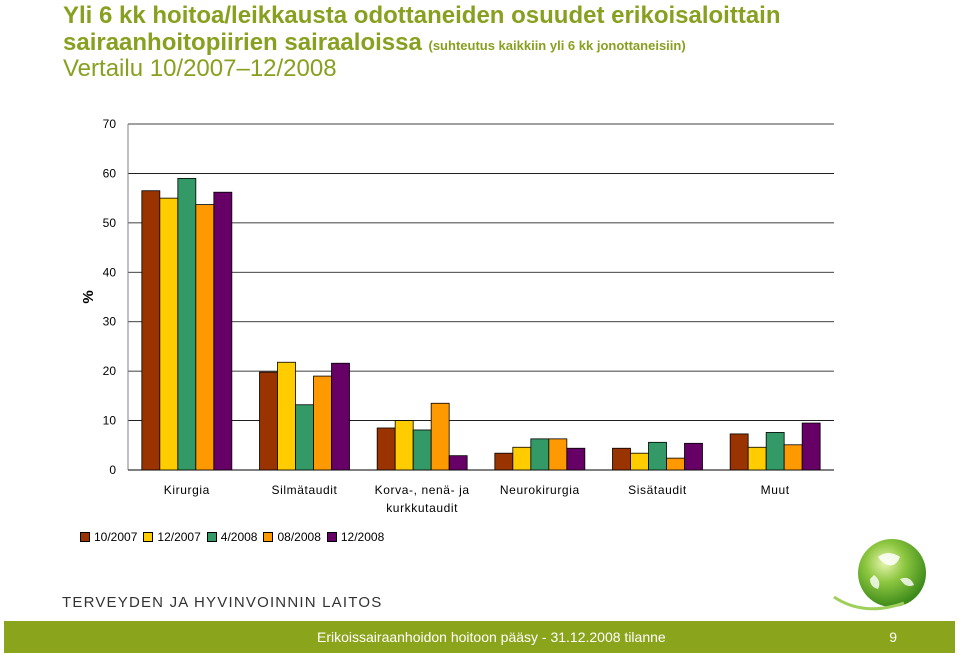  What do you see at coordinates (110, 223) in the screenshot?
I see `y-tick-label: 50` at bounding box center [110, 223].